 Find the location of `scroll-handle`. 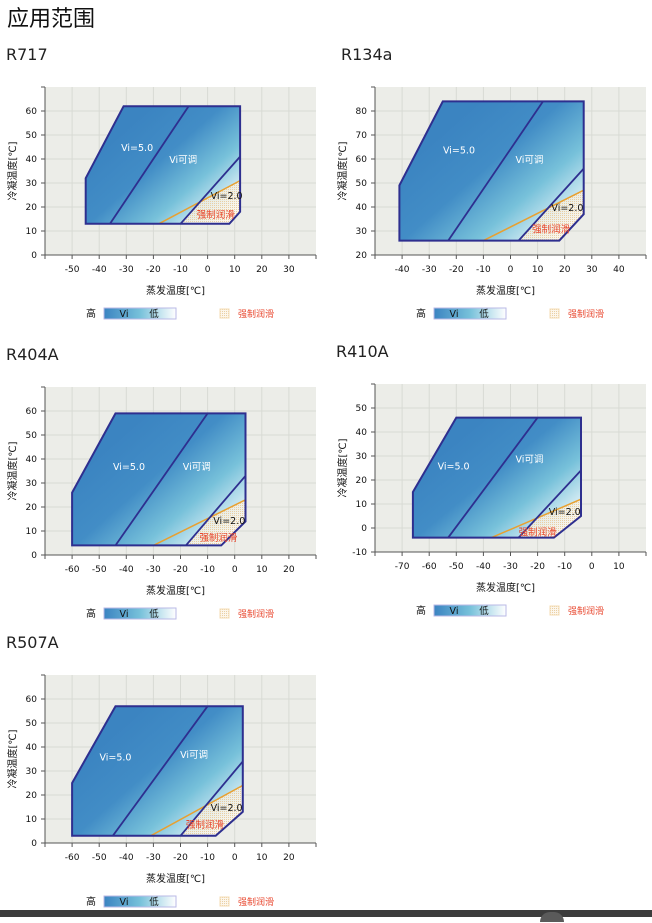

scroll-handle is located at coordinates (552, 917).